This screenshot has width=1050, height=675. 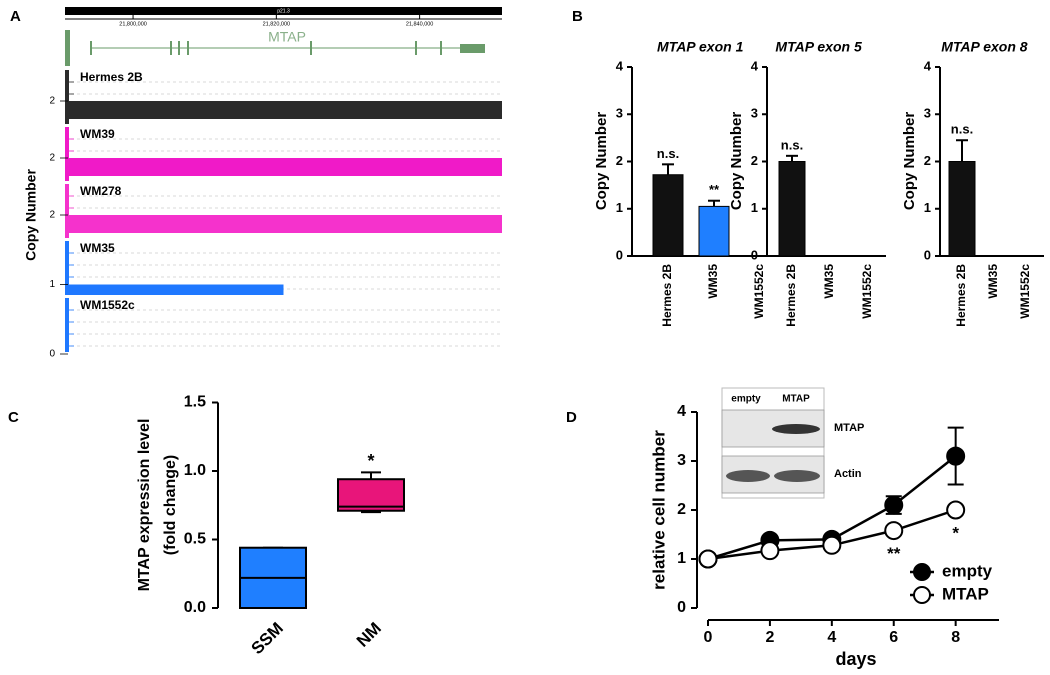 I want to click on chart-title: MTAP exon 5, so click(x=818, y=47).